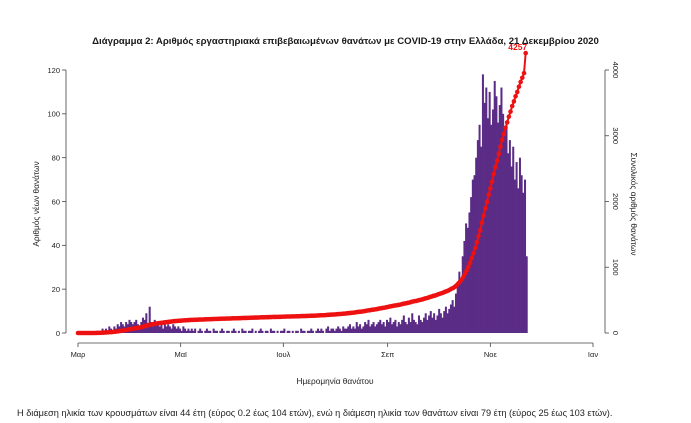  Describe the element at coordinates (615, 201) in the screenshot. I see `y2-tick-label: 2000` at that location.